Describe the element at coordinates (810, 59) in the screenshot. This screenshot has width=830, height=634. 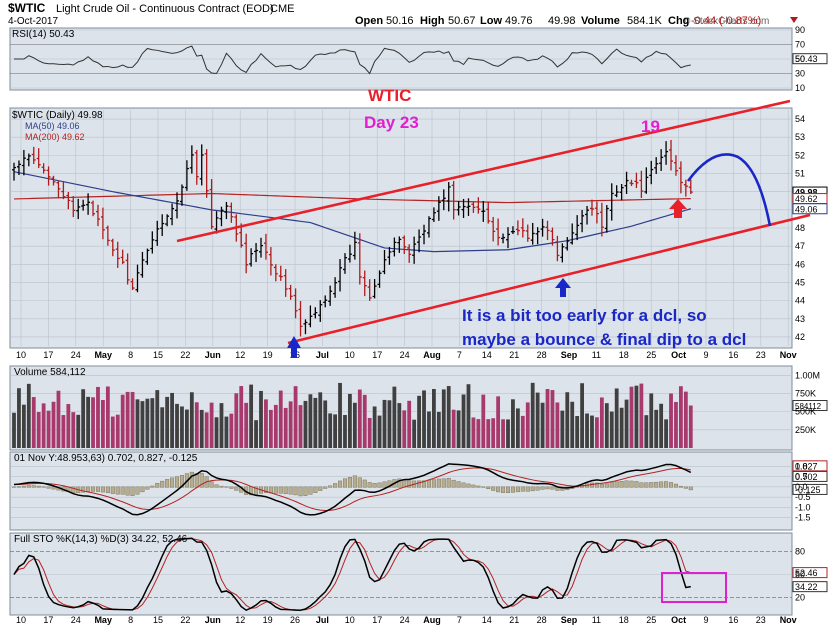
I see `rsi-tag` at that location.